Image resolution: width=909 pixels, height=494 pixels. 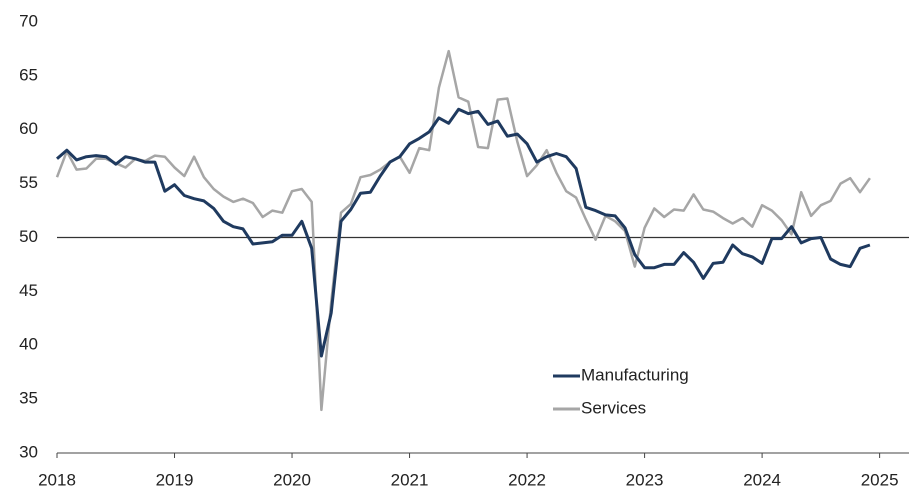 What do you see at coordinates (28, 128) in the screenshot?
I see `y-tick-label: 60` at bounding box center [28, 128].